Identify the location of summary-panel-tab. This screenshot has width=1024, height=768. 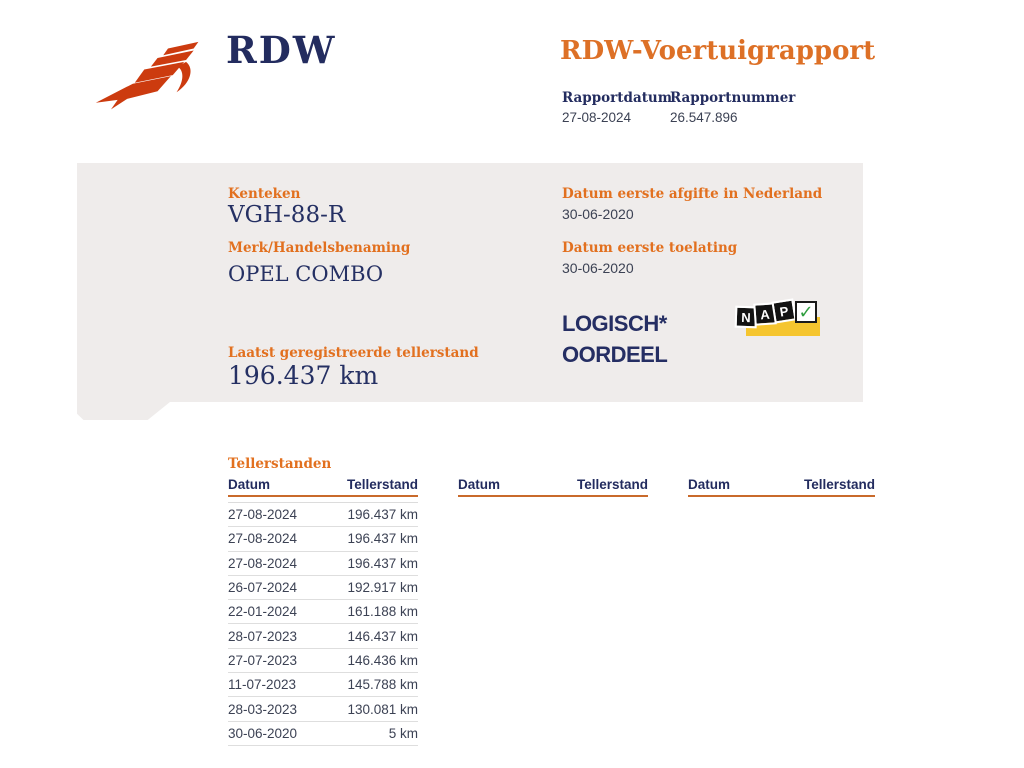
(123, 411).